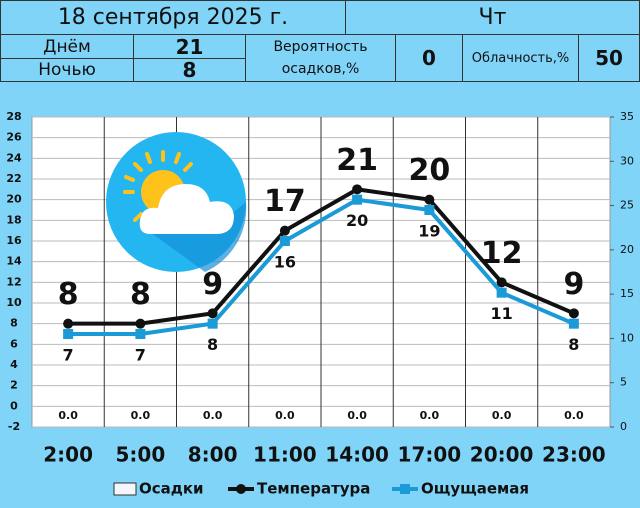 The width and height of the screenshot is (640, 508). Describe the element at coordinates (627, 205) in the screenshot. I see `y2-tick-label: 25` at that location.